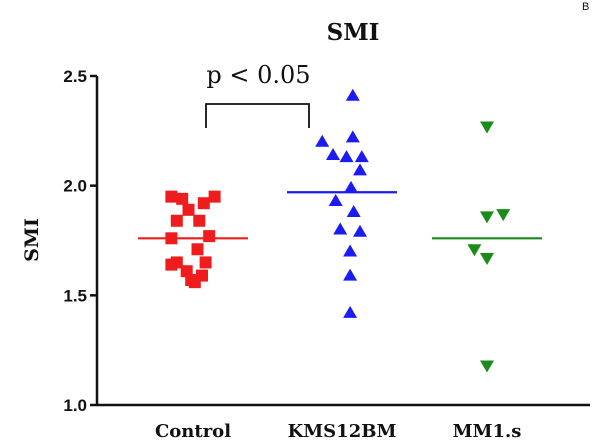 Image resolution: width=595 pixels, height=444 pixels. What do you see at coordinates (75, 405) in the screenshot?
I see `y-tick-label: 1.0` at bounding box center [75, 405].